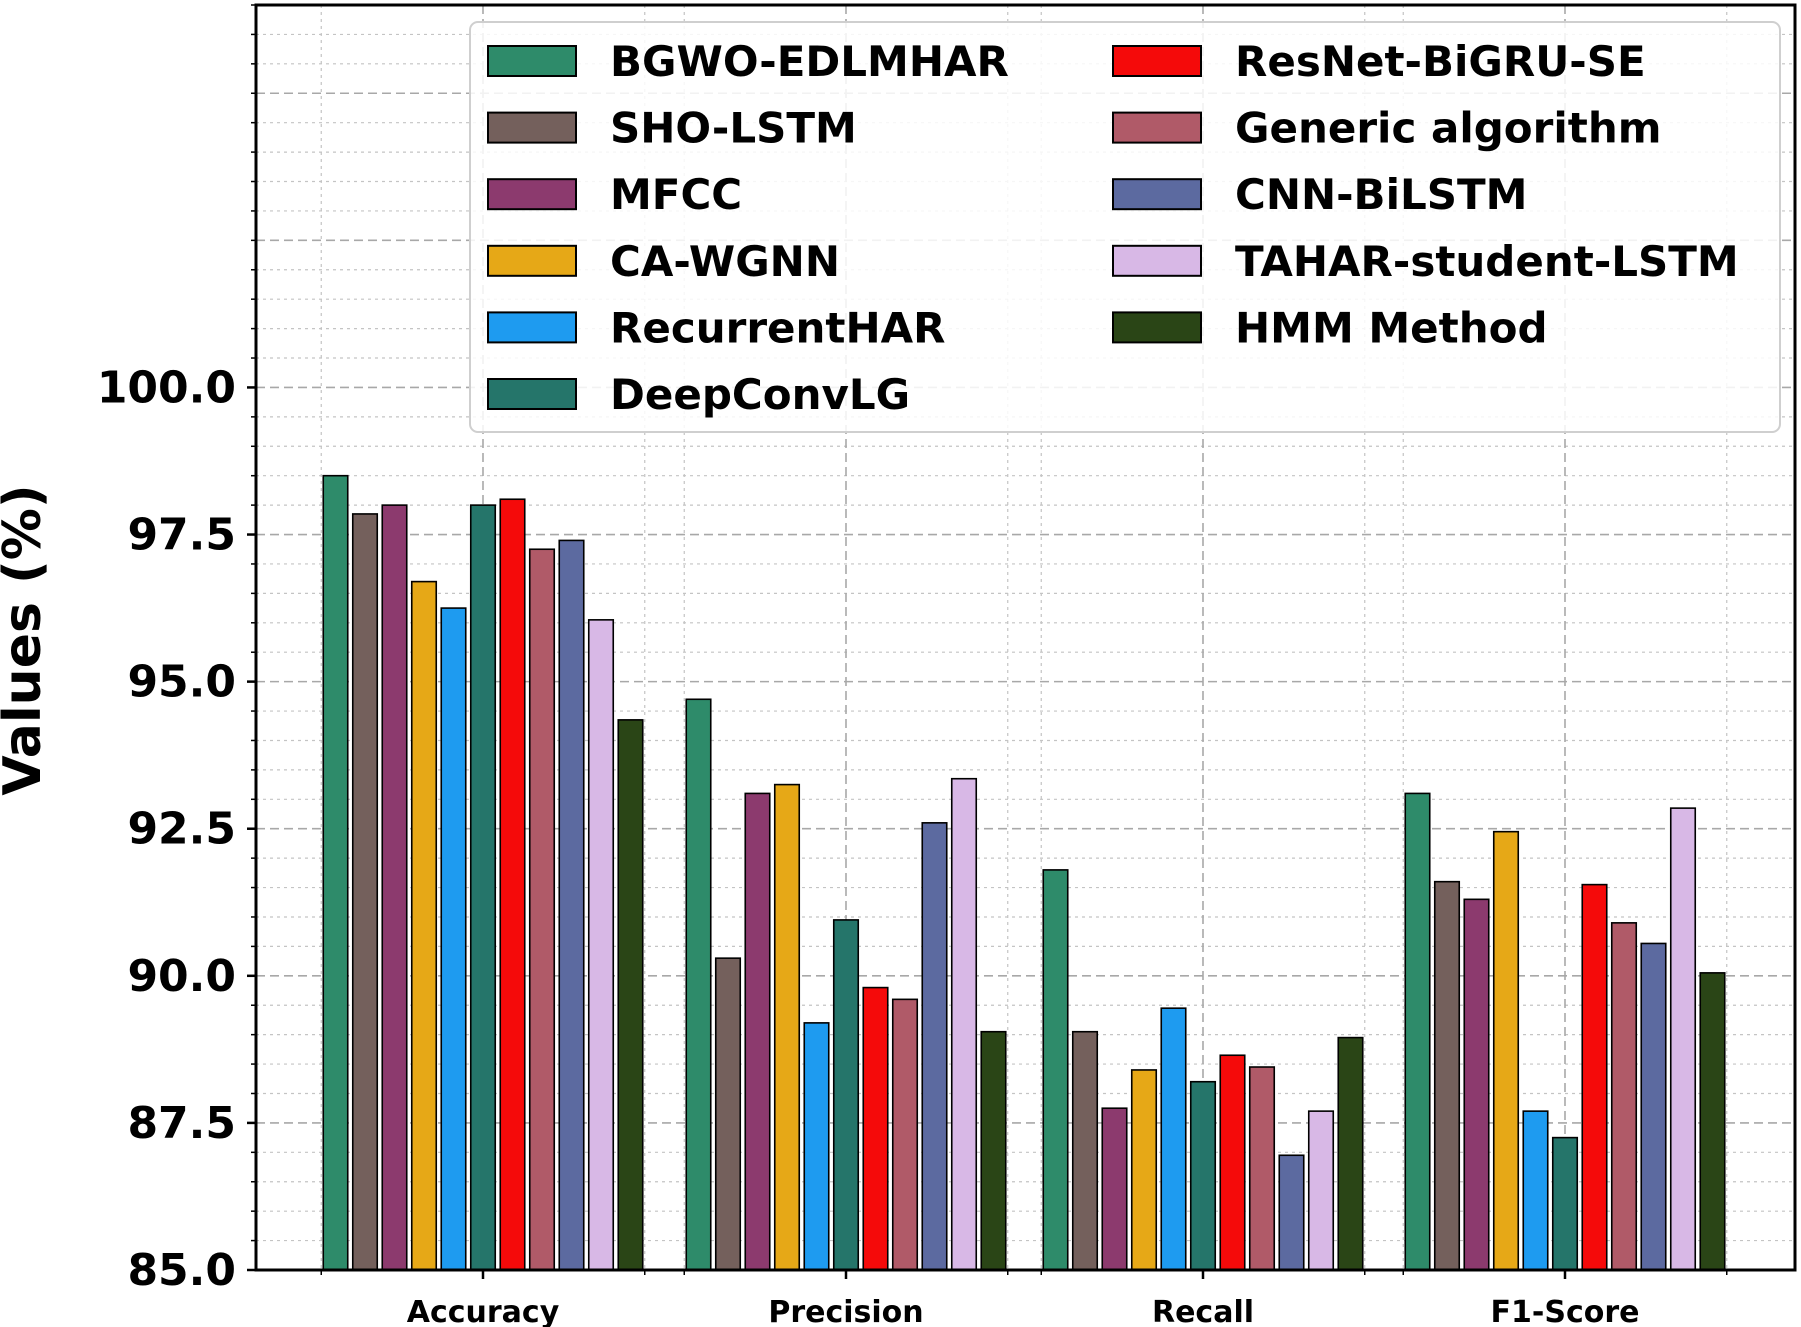 Image resolution: width=1801 pixels, height=1327 pixels. I want to click on bar-generic-algorithm-accuracy, so click(542, 909).